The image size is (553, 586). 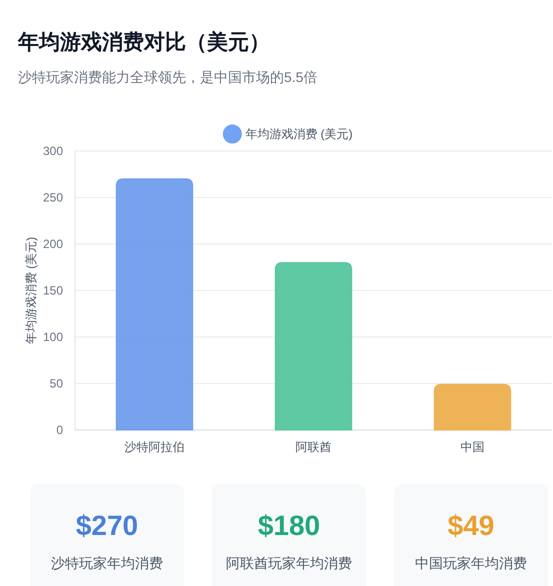 What do you see at coordinates (289, 535) in the screenshot?
I see `card: $180 阿联酋玩家年均消费` at bounding box center [289, 535].